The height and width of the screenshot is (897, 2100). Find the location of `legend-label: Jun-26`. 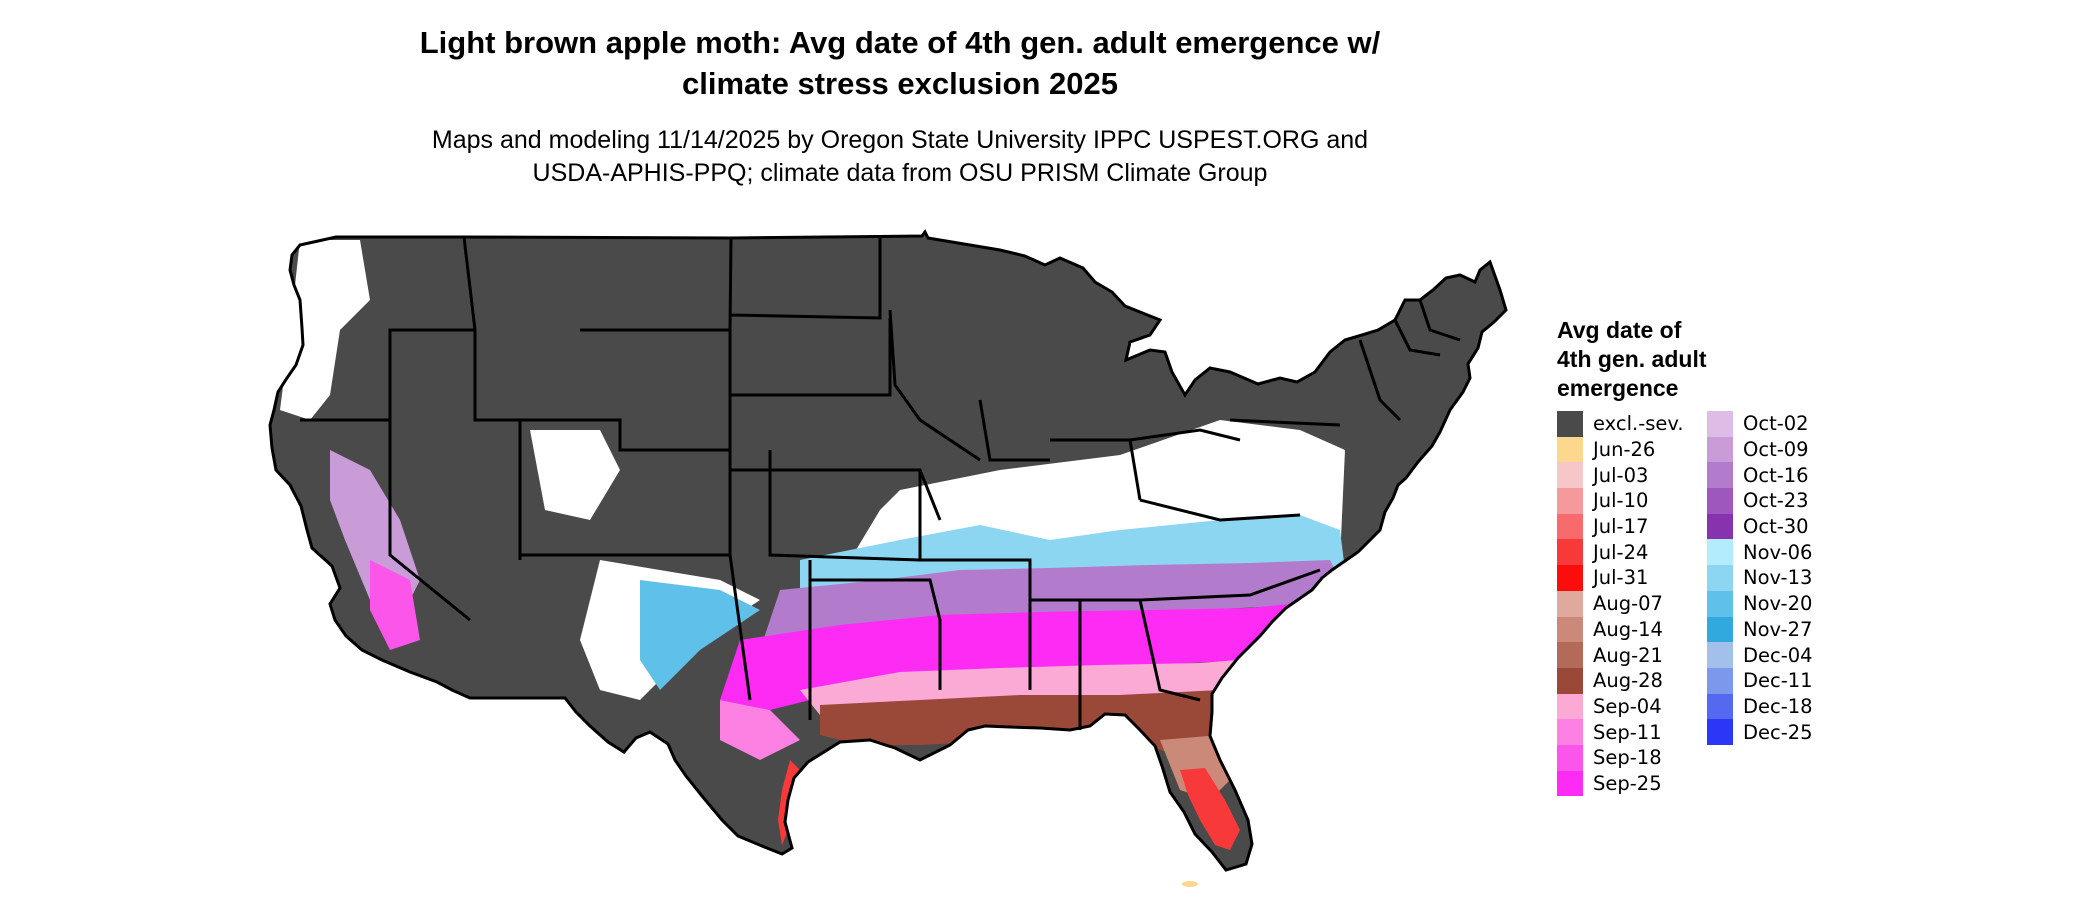

legend-label: Jun-26 is located at coordinates (1624, 450).